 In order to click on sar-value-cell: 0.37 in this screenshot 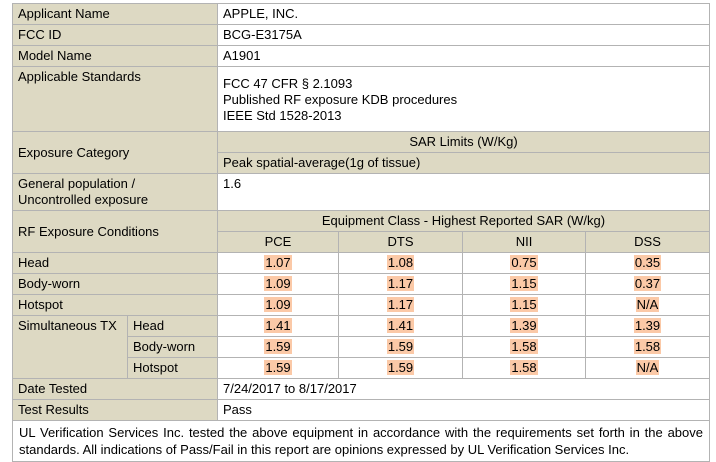, I will do `click(647, 284)`.